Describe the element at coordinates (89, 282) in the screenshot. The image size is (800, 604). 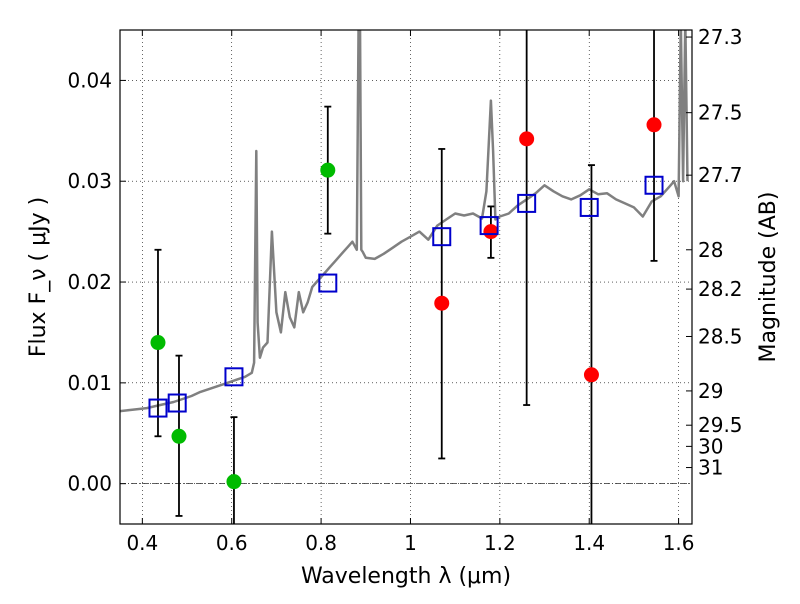
I see `y-tick-label: 0.02` at that location.